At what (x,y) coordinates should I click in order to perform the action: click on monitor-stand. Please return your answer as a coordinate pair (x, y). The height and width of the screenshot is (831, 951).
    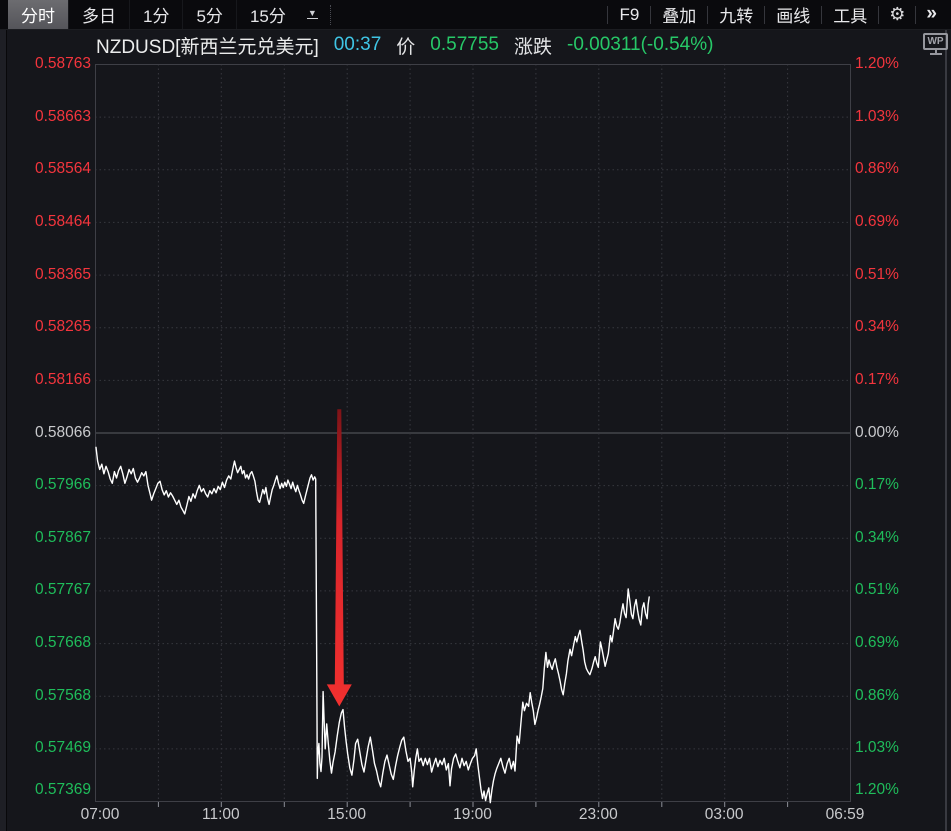
    Looking at the image, I should click on (936, 51).